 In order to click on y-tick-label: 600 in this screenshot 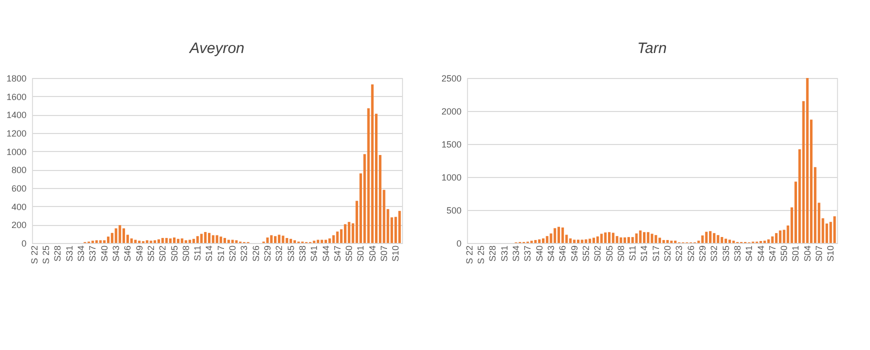, I will do `click(18, 189)`.